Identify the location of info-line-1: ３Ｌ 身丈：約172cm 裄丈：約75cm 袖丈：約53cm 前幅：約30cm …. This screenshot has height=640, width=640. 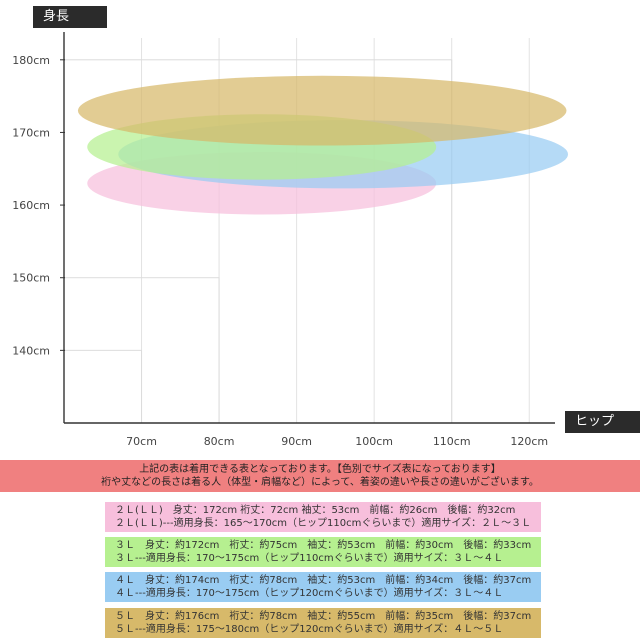
(323, 545).